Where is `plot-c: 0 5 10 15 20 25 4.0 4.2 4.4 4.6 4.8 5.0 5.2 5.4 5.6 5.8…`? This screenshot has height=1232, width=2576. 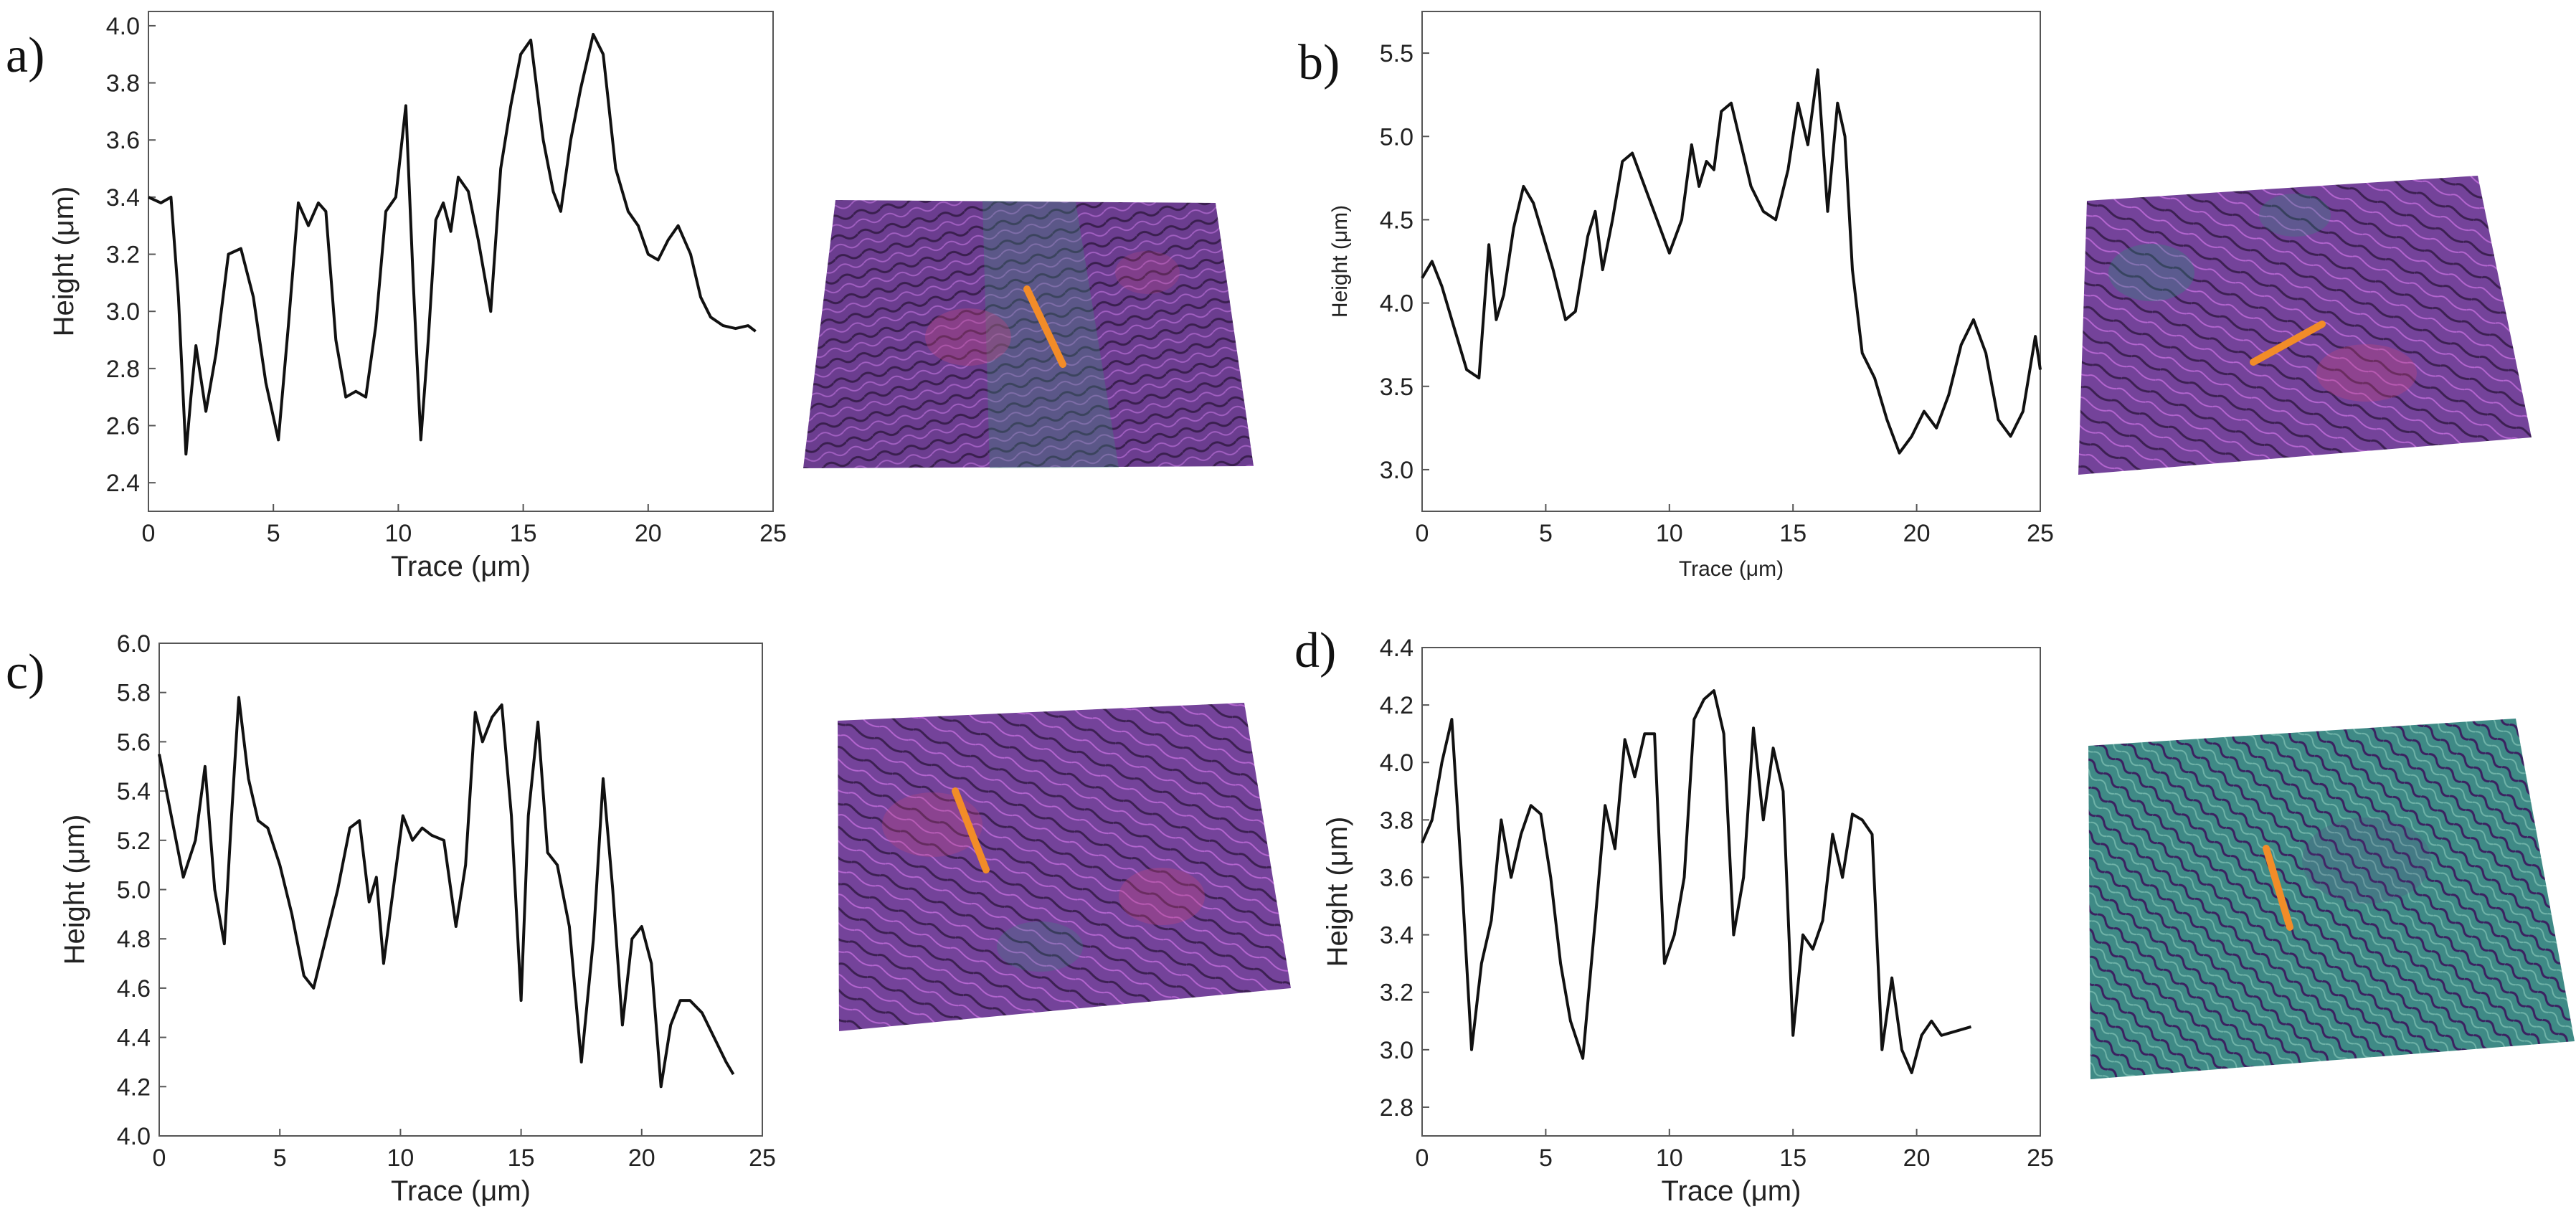 plot-c: 0 5 10 15 20 25 4.0 4.2 4.4 4.6 4.8 5.0 5.2 5.4 5.6 5.8… is located at coordinates (417, 918).